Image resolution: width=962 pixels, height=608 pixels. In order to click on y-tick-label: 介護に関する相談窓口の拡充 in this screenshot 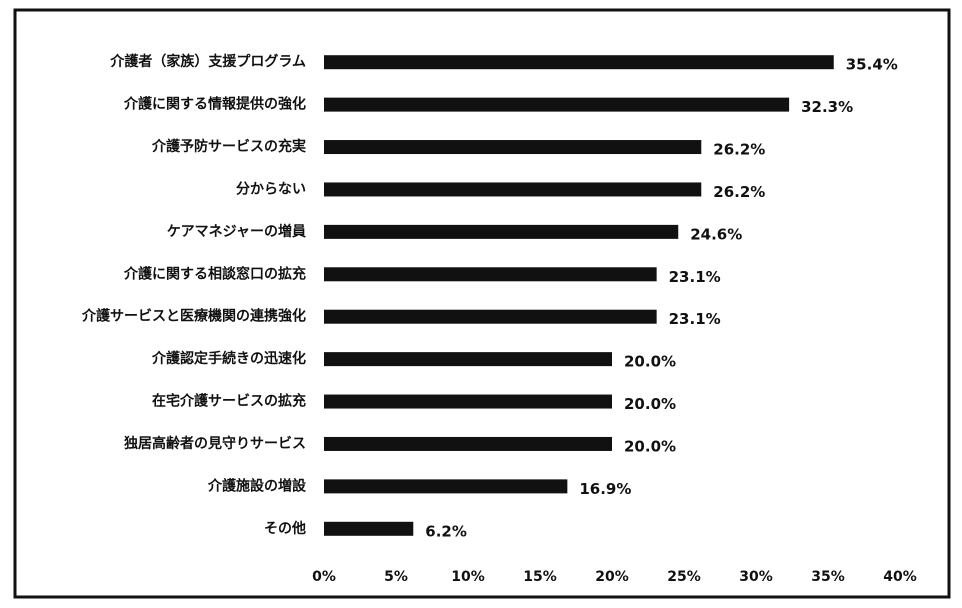, I will do `click(214, 273)`.